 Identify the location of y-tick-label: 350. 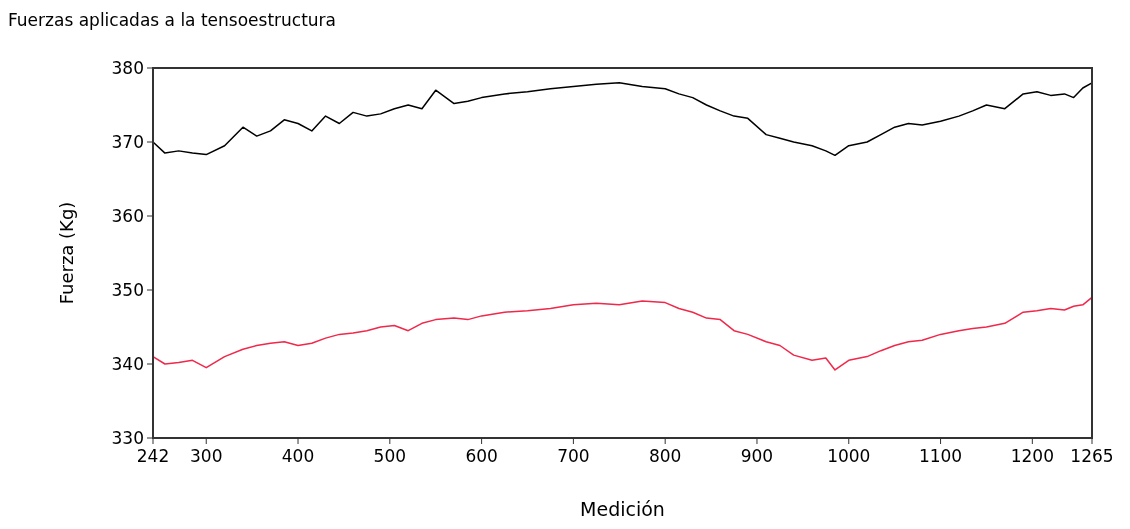
(127, 289).